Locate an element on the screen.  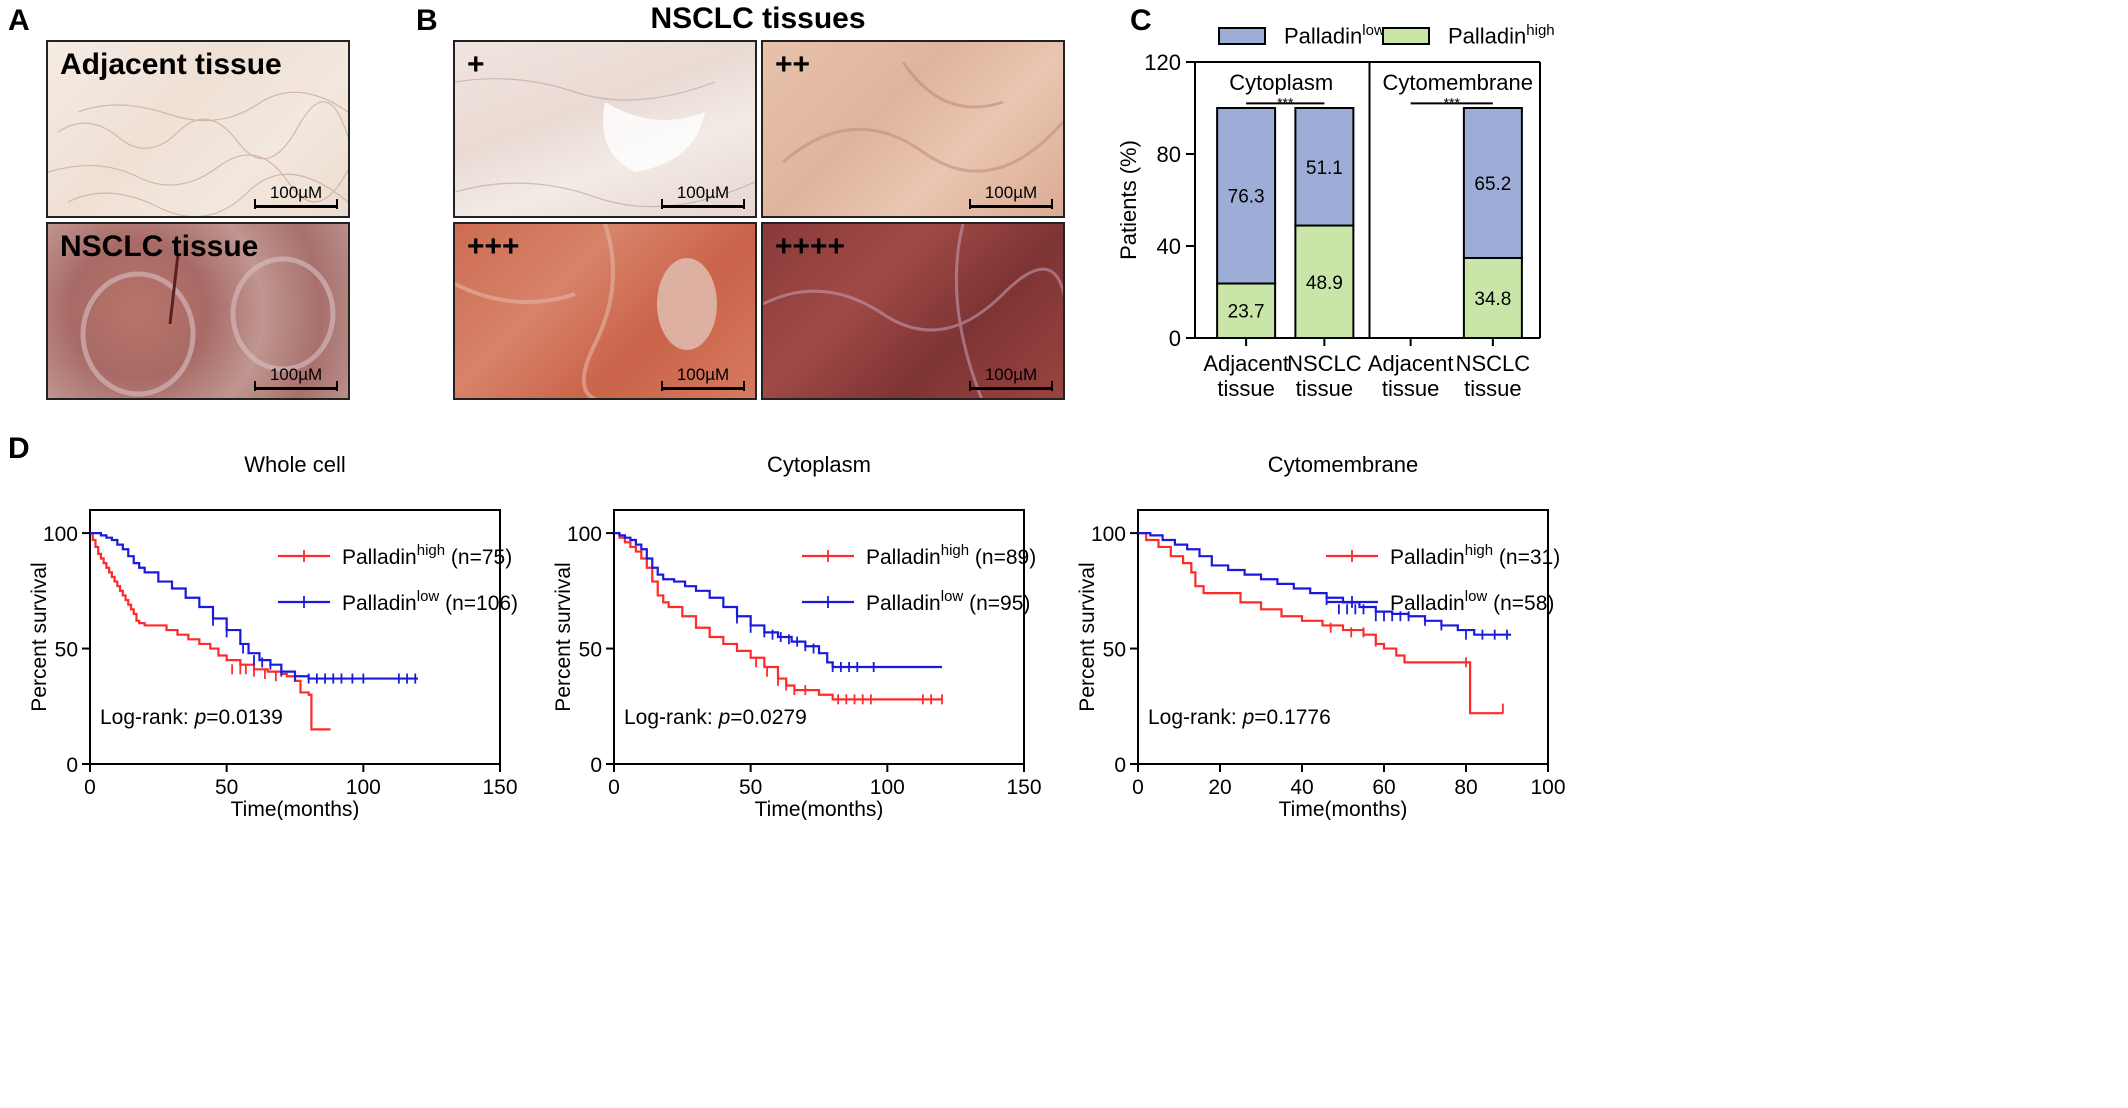
legend-label: Palladinlow (n=58) is located at coordinates (1472, 601).